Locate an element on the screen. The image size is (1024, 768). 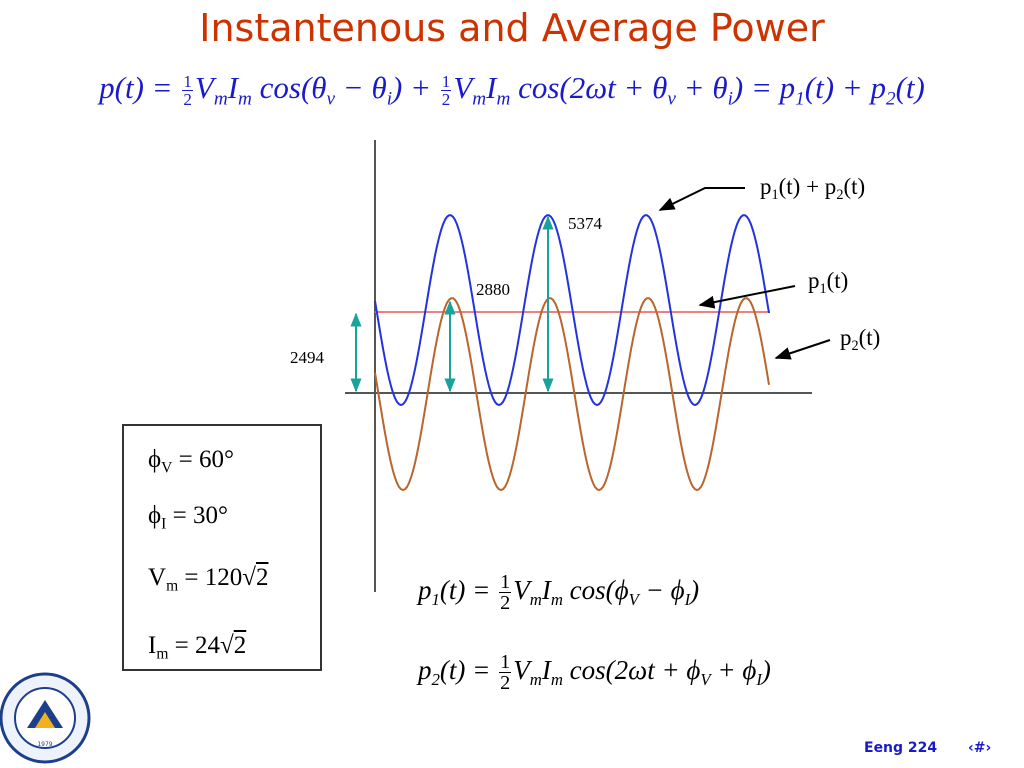
p2-peak-annotation: 2880 is located at coordinates (493, 289).